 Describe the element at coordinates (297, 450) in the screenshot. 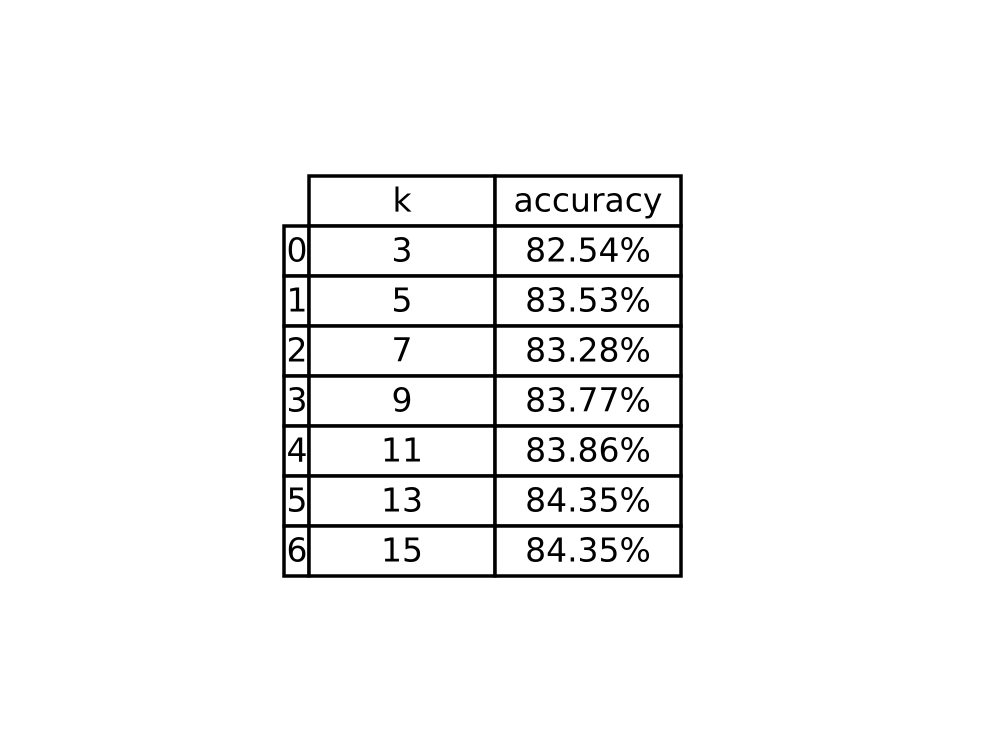

I see `row-index-label: 4` at that location.